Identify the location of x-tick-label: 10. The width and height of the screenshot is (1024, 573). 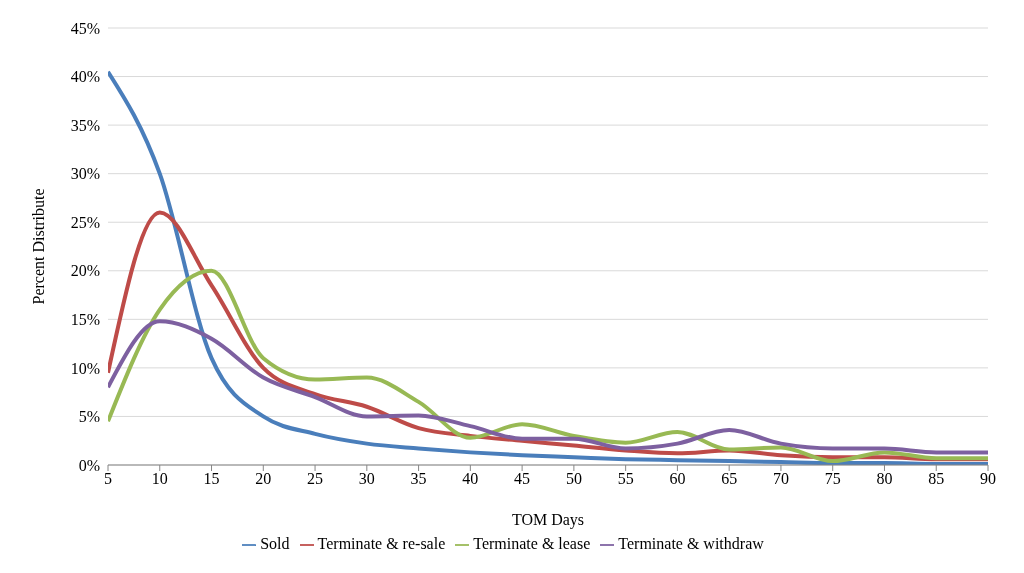
(159, 479).